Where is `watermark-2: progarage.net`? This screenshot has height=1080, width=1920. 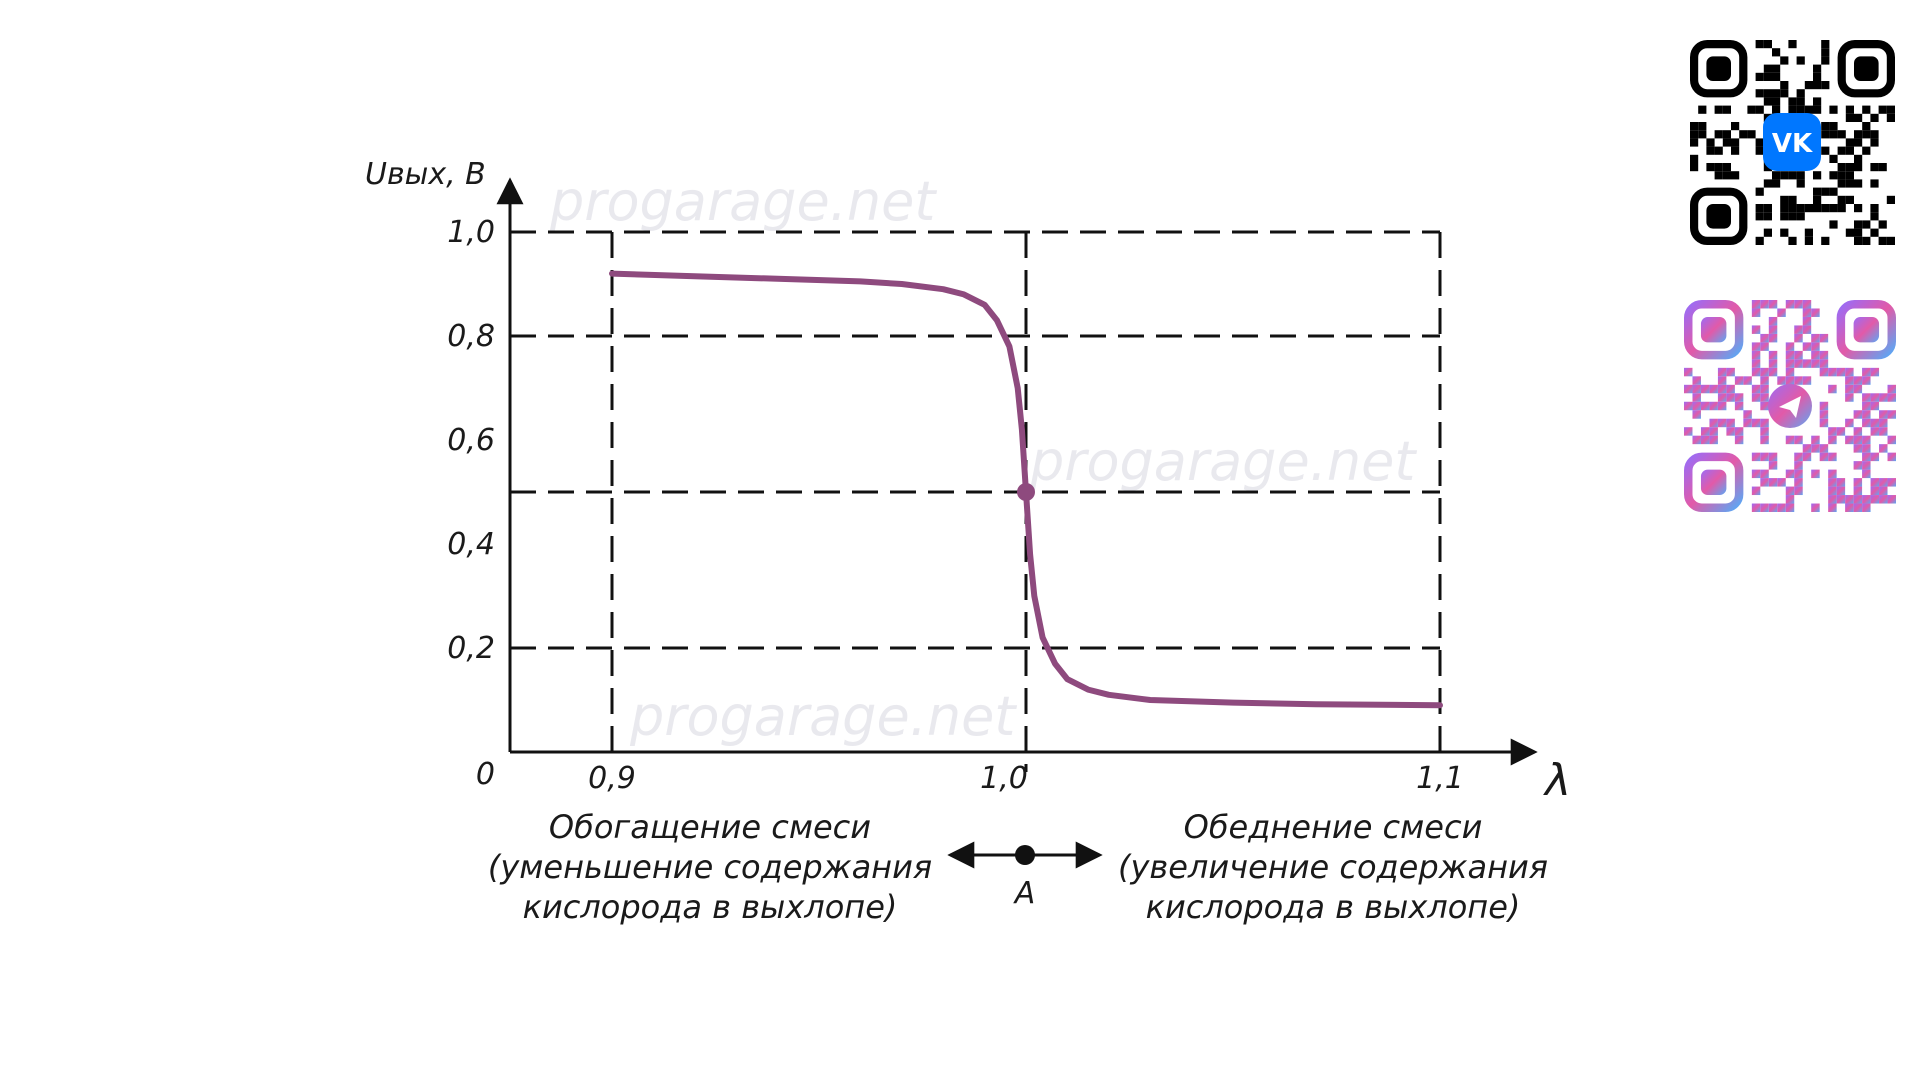
watermark-2: progarage.net is located at coordinates (1223, 461).